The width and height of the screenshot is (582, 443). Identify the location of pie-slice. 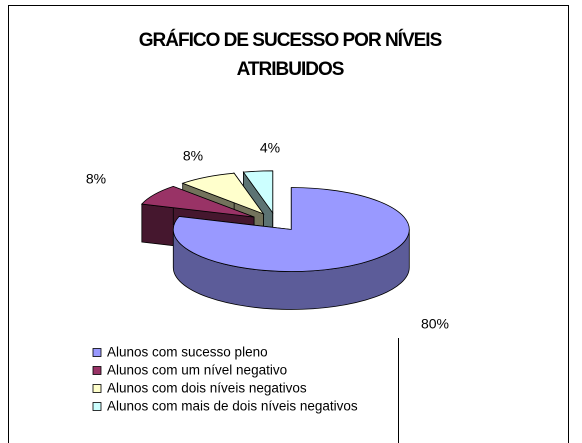
(291, 248).